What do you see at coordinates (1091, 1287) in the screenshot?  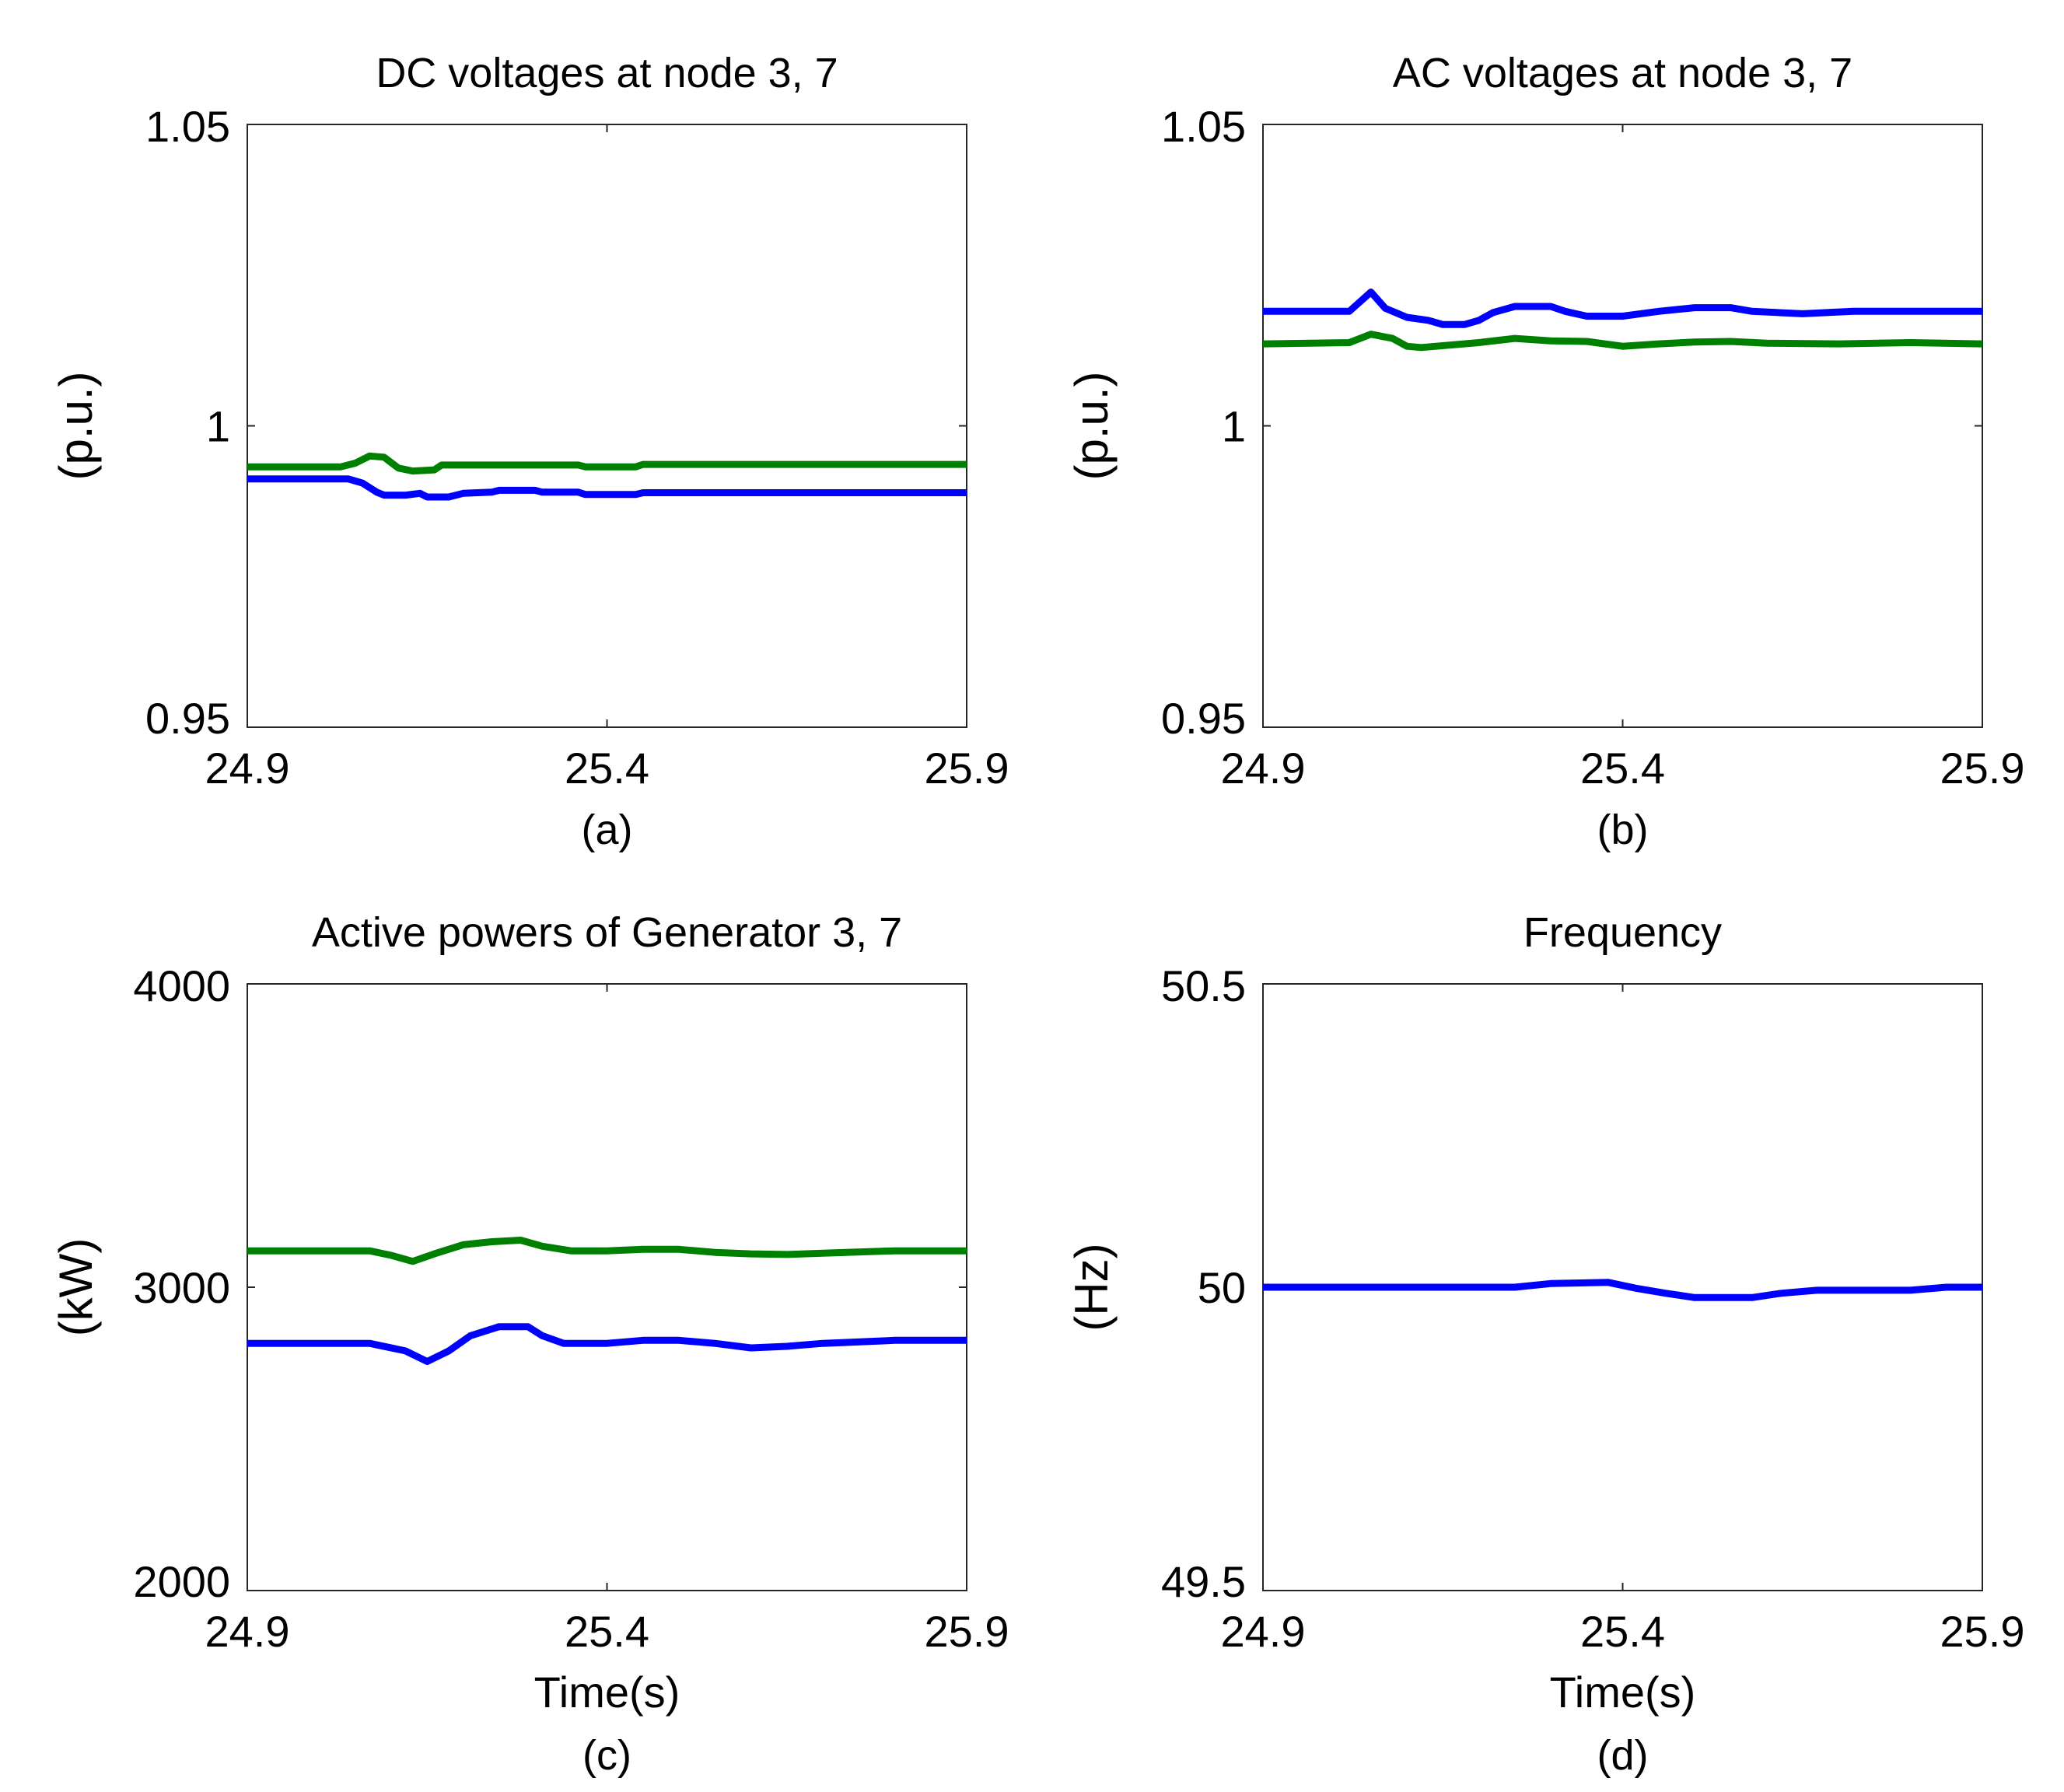 I see `y-axis-label: (Hz)` at bounding box center [1091, 1287].